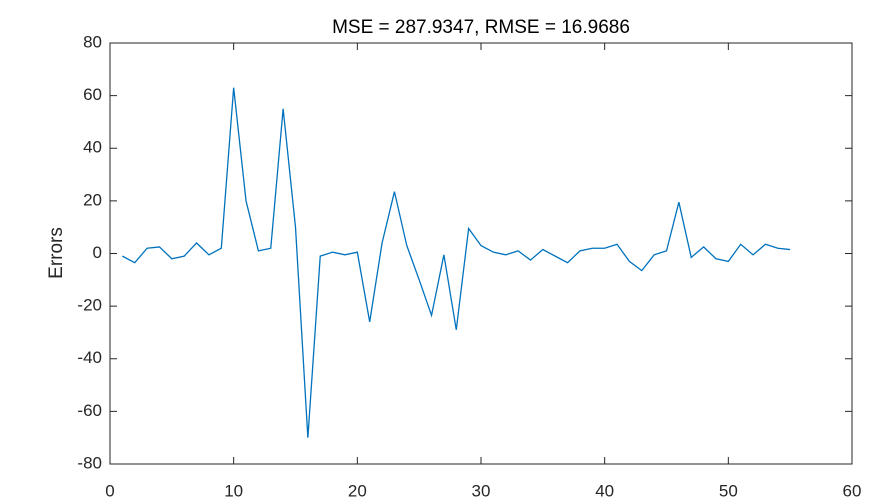  What do you see at coordinates (89, 462) in the screenshot?
I see `y-tick-label: -80` at bounding box center [89, 462].